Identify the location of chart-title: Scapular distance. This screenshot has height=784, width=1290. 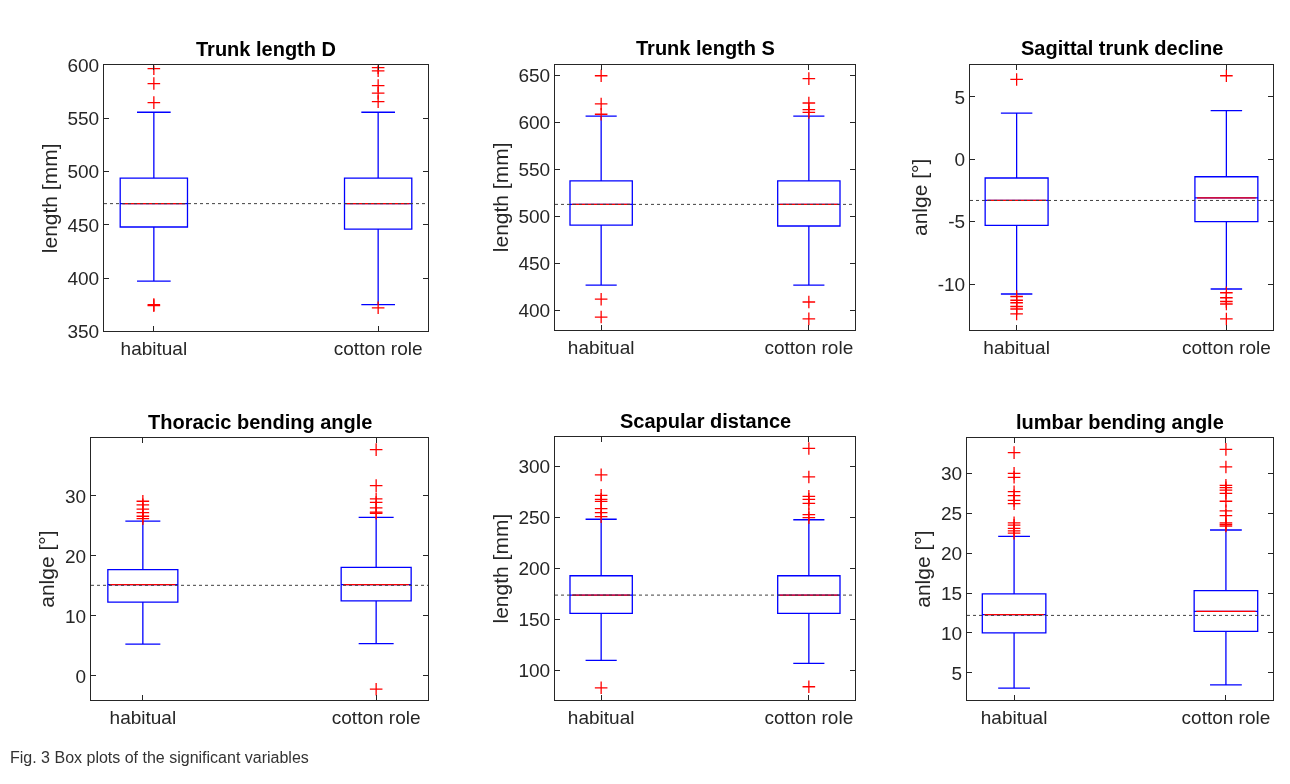
(706, 421).